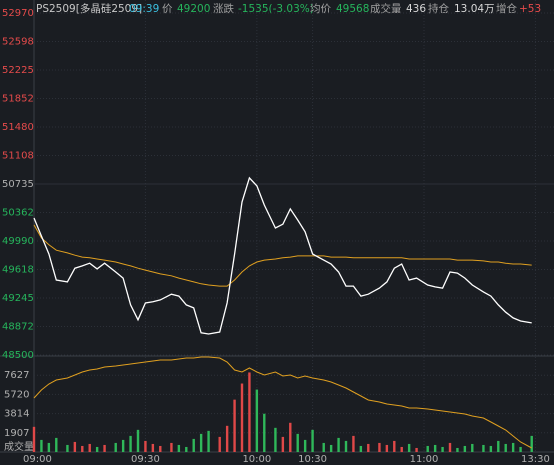  I want to click on vol: 436, so click(416, 9).